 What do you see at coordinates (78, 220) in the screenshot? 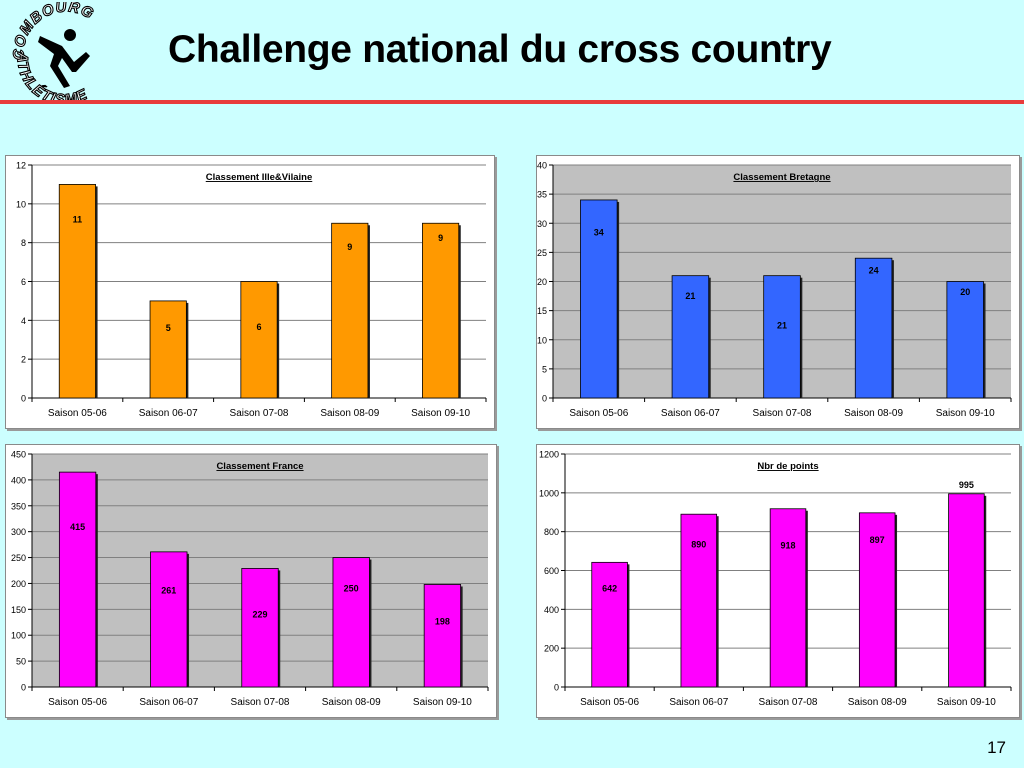
I see `data-label: 11` at bounding box center [78, 220].